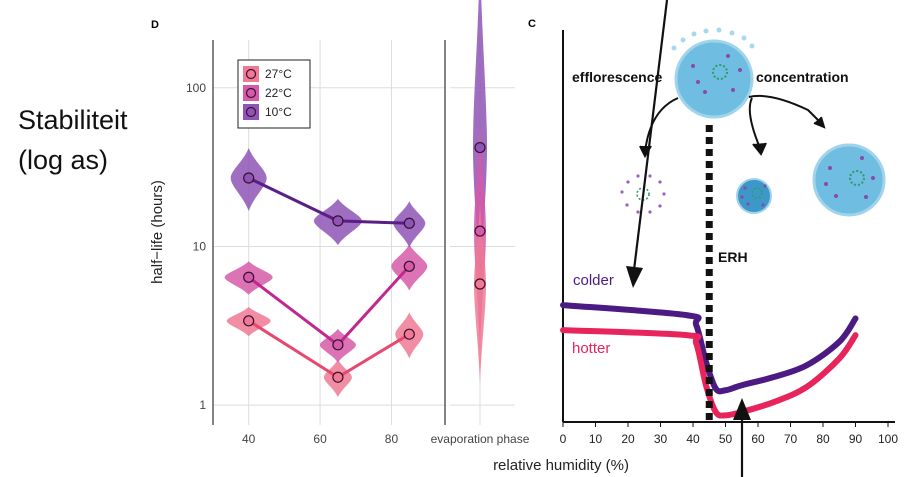 The width and height of the screenshot is (910, 477). What do you see at coordinates (856, 439) in the screenshot?
I see `x-tick-label: 90` at bounding box center [856, 439].